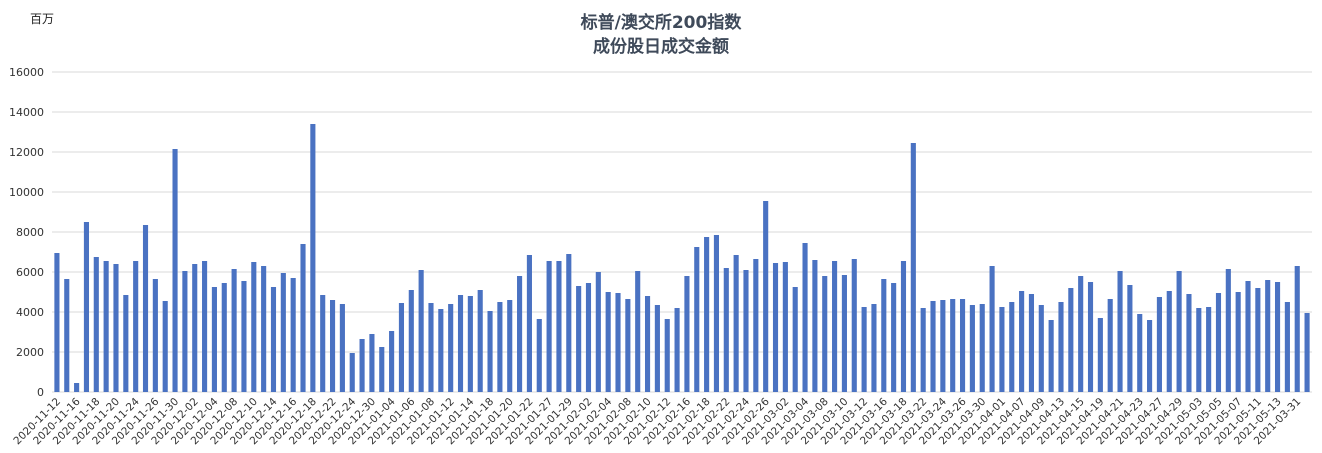 This screenshot has height=453, width=1322. What do you see at coordinates (661, 47) in the screenshot?
I see `chart-title-line-2: 成份股日成交金额` at bounding box center [661, 47].